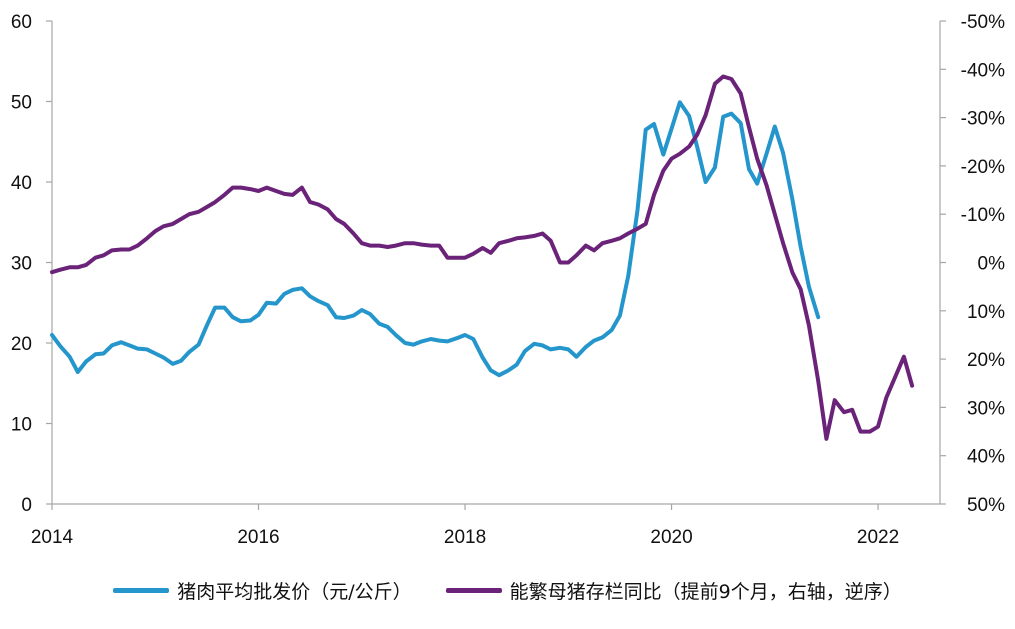 Image resolution: width=1015 pixels, height=629 pixels. I want to click on x-tick-label: 2014, so click(52, 537).